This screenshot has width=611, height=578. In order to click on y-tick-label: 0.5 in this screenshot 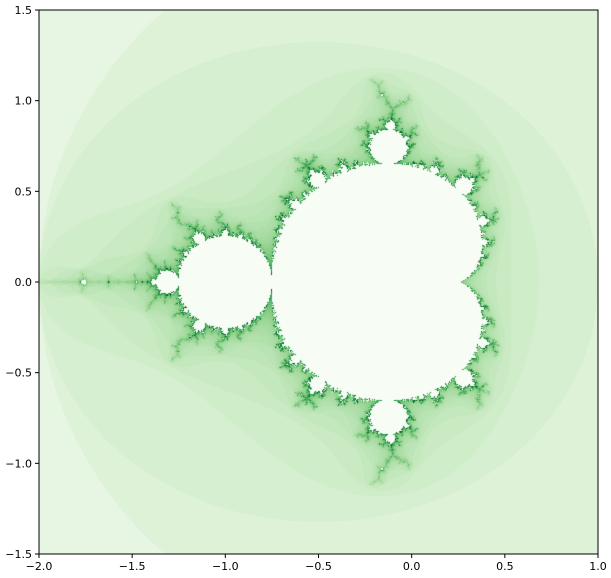, I will do `click(24, 191)`.